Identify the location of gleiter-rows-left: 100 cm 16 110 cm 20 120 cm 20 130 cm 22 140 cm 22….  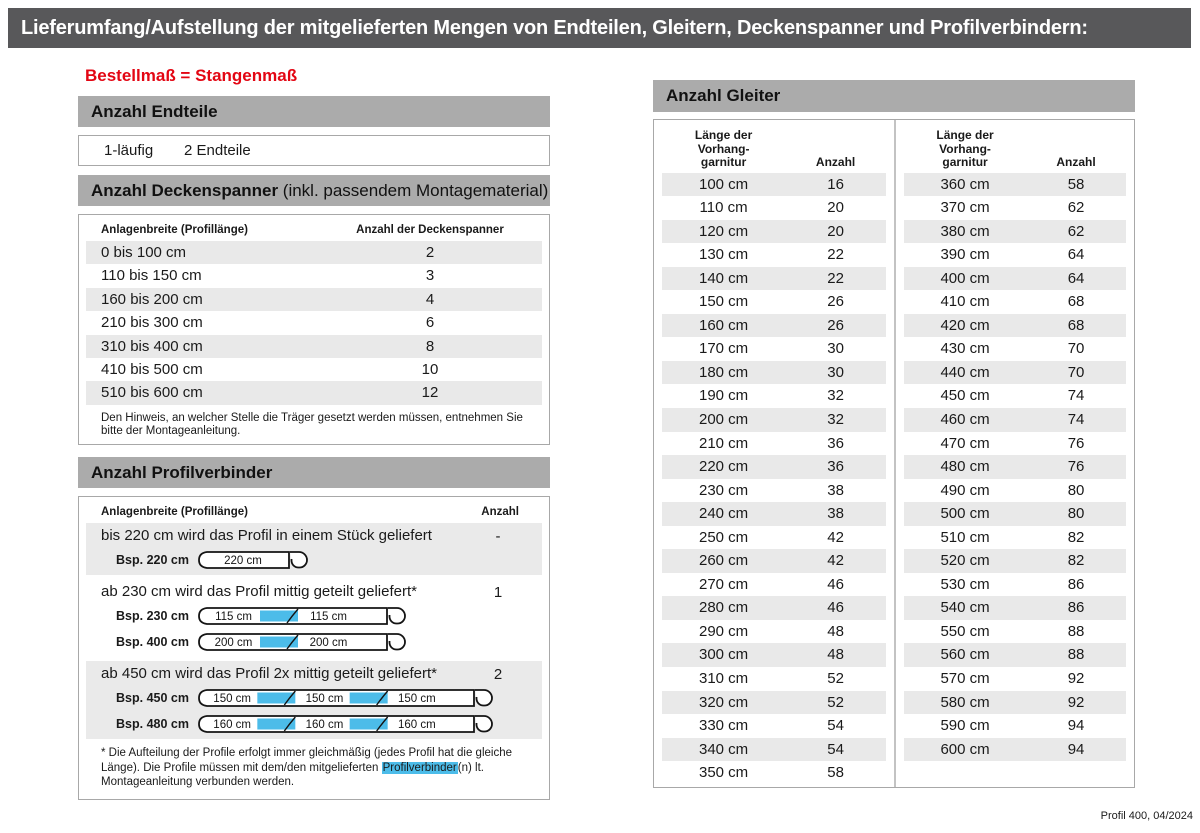
(774, 478).